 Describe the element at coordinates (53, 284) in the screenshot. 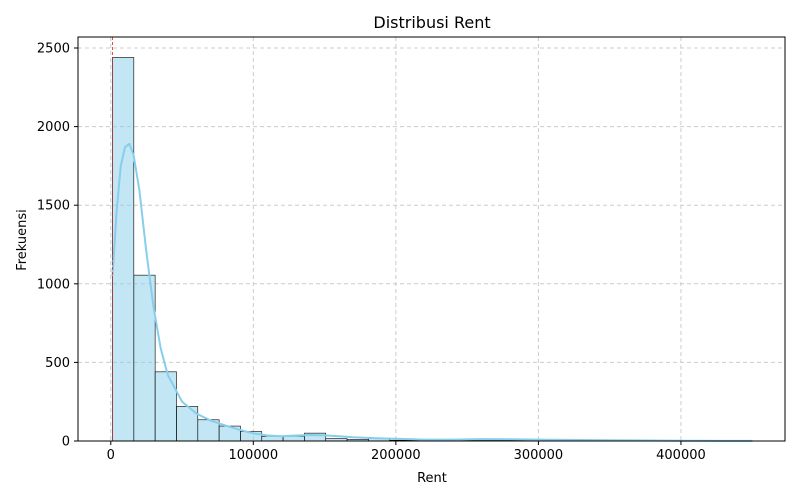

I see `y-tick-label: 1000` at that location.